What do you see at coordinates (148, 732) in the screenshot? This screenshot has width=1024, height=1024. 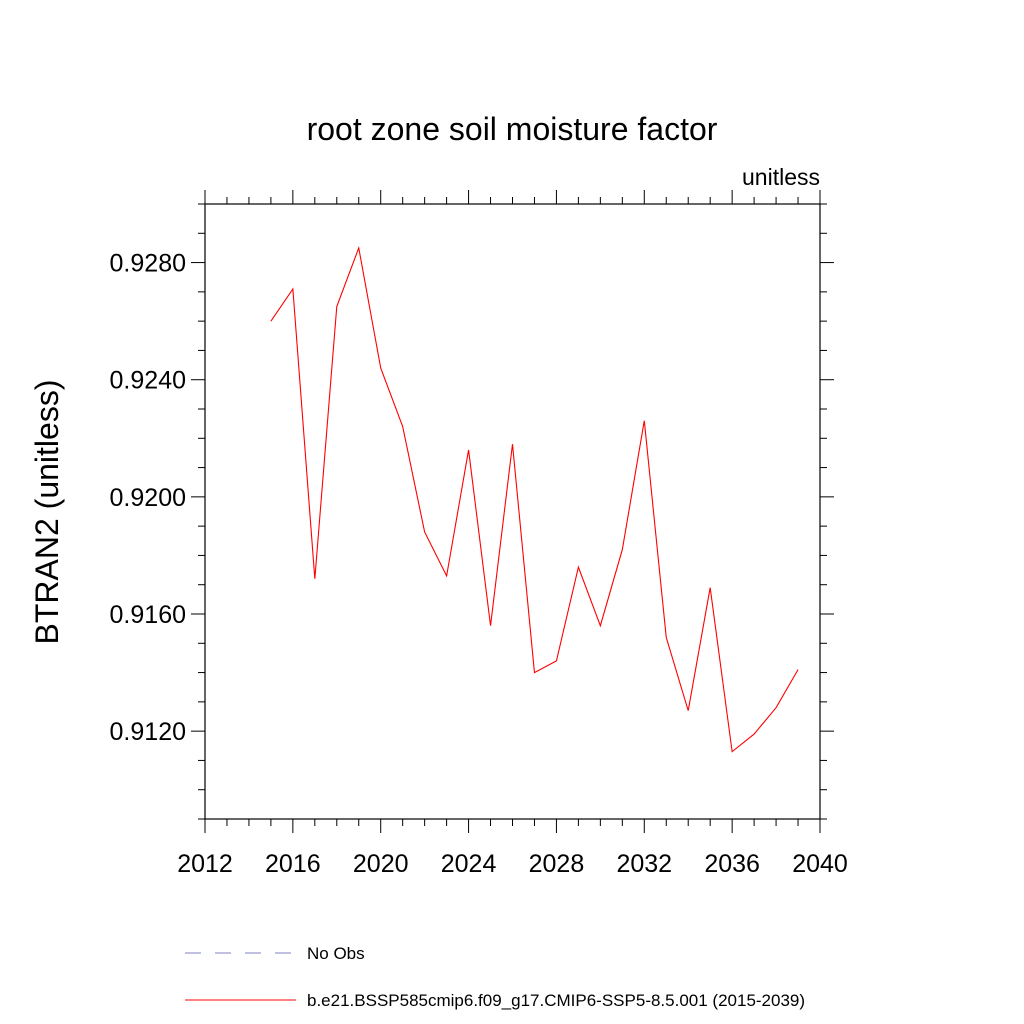 I see `y-tick-label: 0.9120` at bounding box center [148, 732].